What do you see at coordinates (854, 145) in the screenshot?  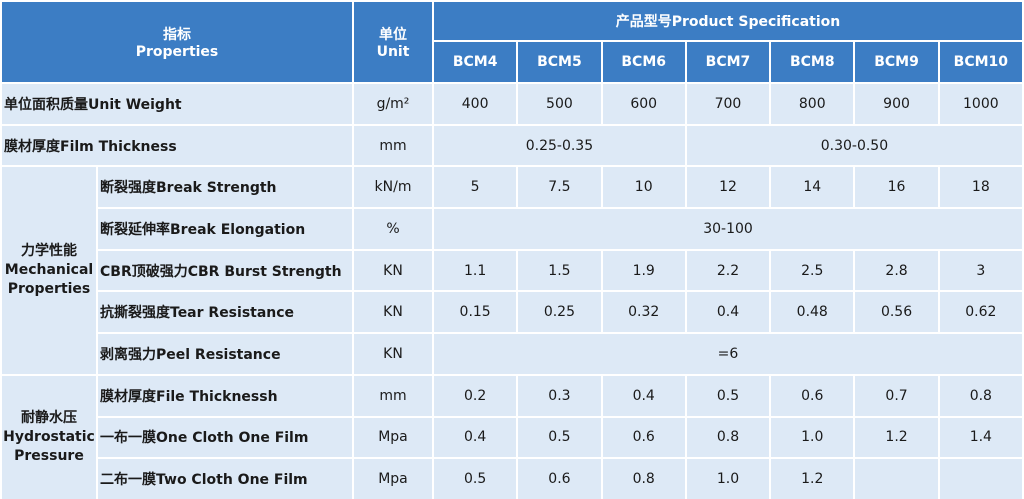 I see `value-cell: 0.30-0.50` at bounding box center [854, 145].